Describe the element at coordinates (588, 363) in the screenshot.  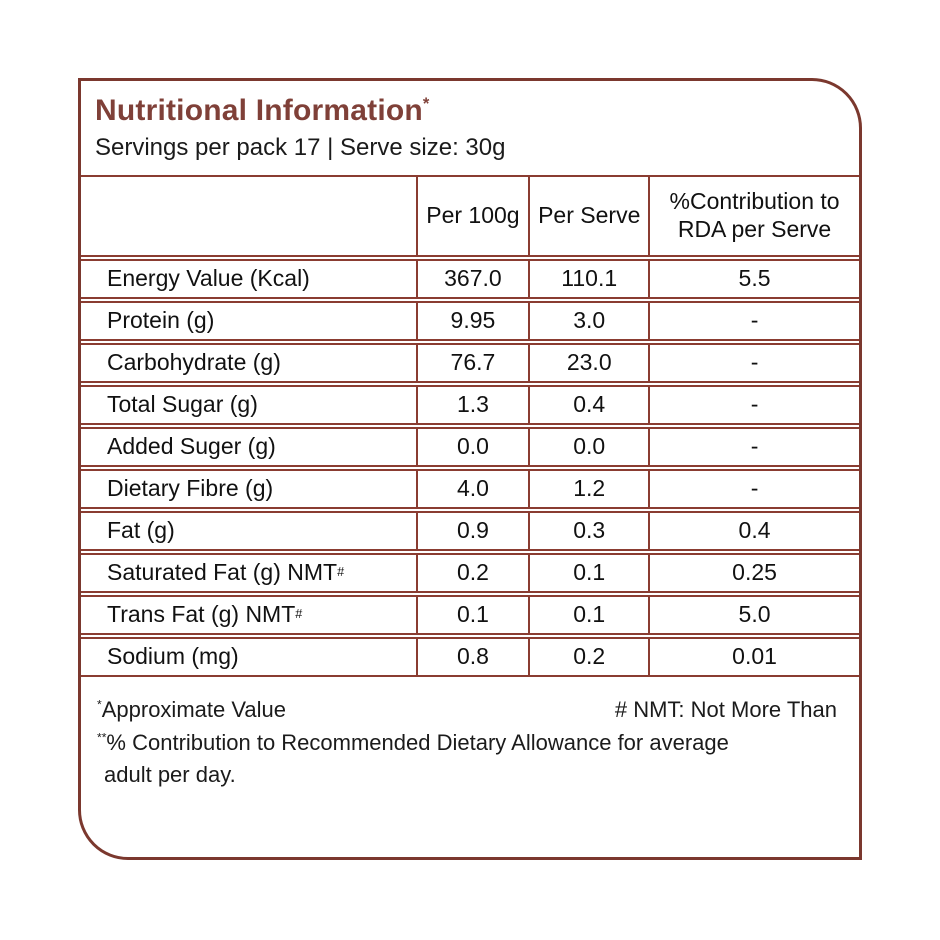
I see `value-per-serve: 23.0` at that location.